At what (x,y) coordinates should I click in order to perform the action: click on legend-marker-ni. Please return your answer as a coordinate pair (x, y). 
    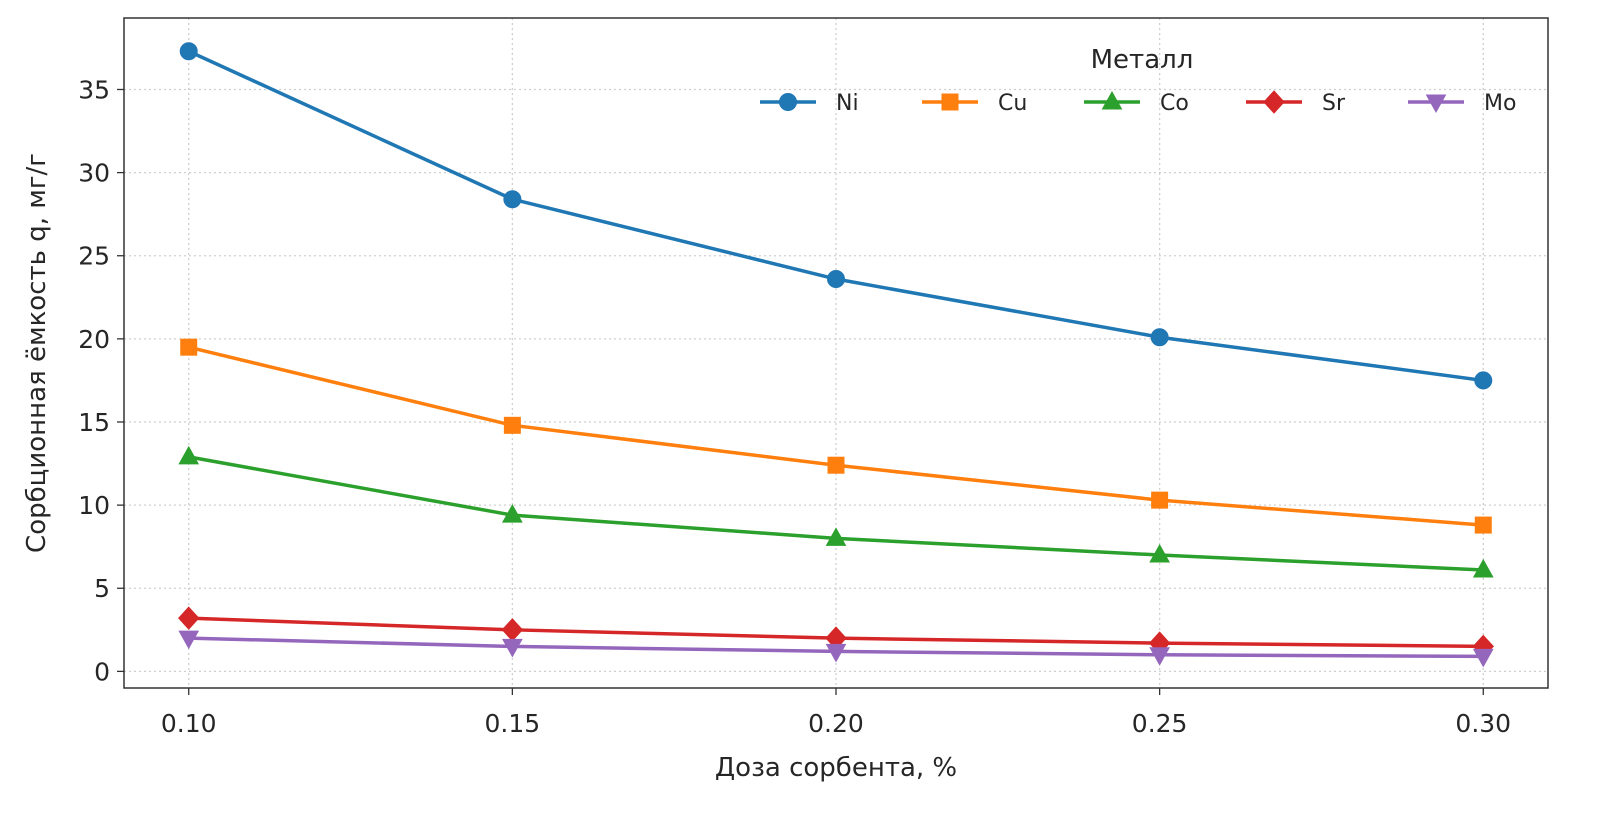
    Looking at the image, I should click on (788, 102).